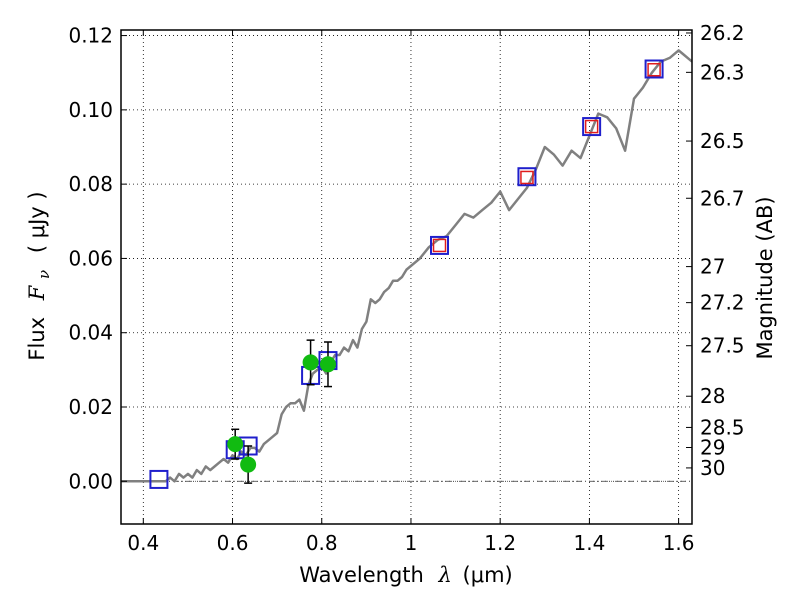  What do you see at coordinates (722, 72) in the screenshot?
I see `y2-tick-label: 26.3` at bounding box center [722, 72].